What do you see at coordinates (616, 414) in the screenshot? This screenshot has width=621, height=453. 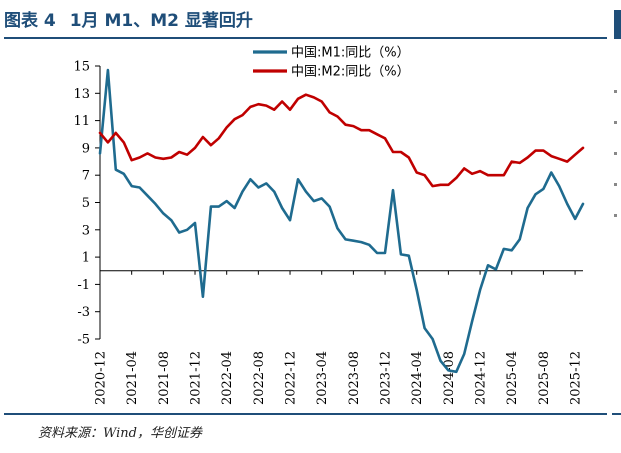 I see `adjacent-panel-edge-bottom` at bounding box center [616, 414].